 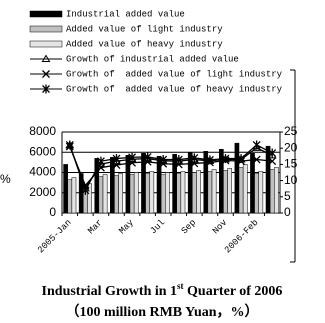 I want to click on x-tick-label: Sep, so click(x=189, y=227).